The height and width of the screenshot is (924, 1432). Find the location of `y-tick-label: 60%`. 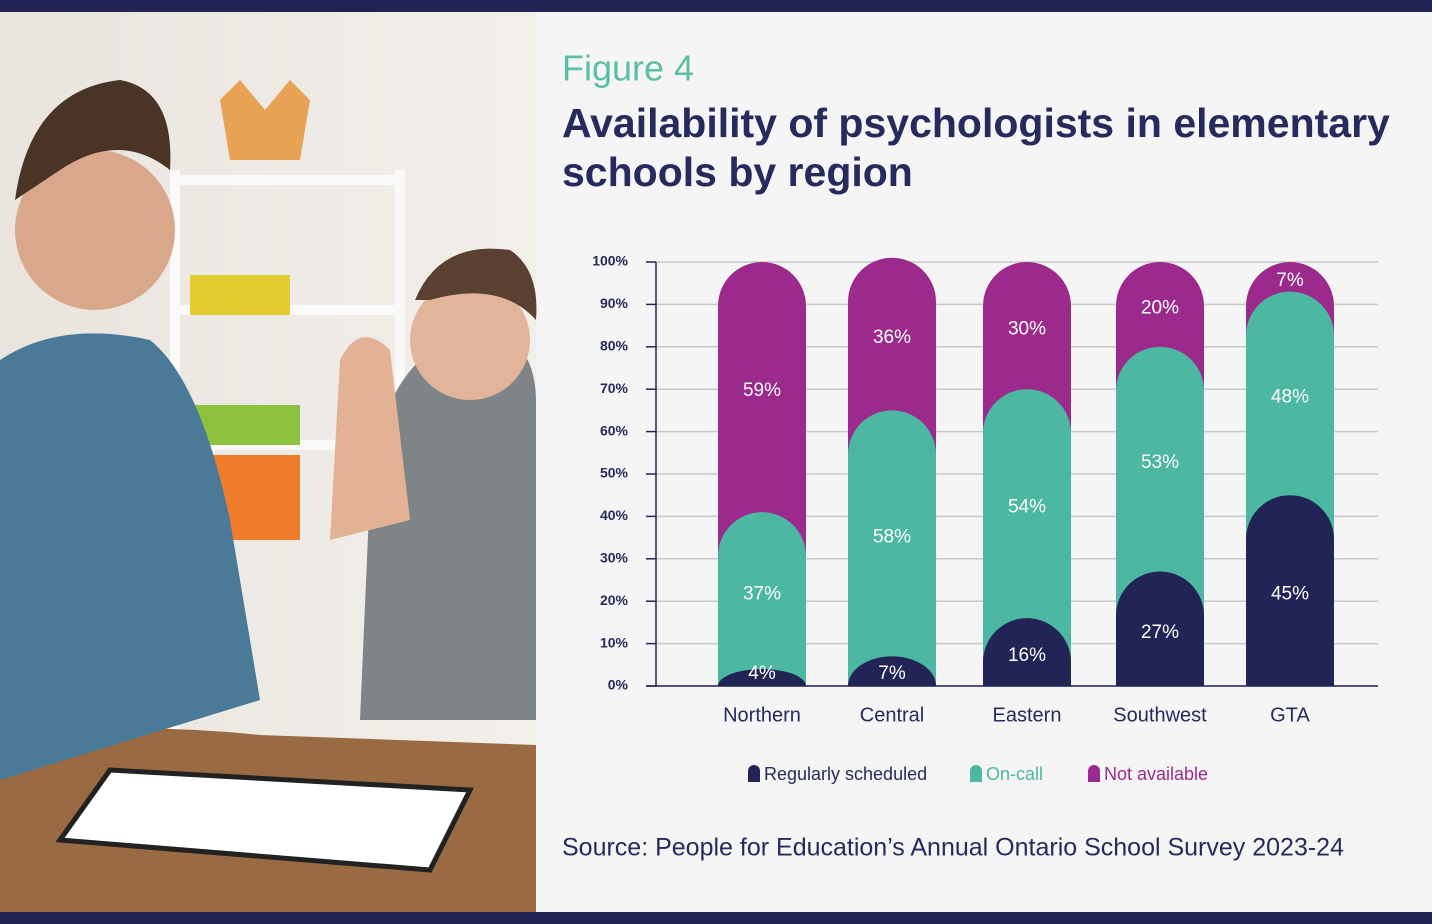

y-tick-label: 60% is located at coordinates (614, 430).